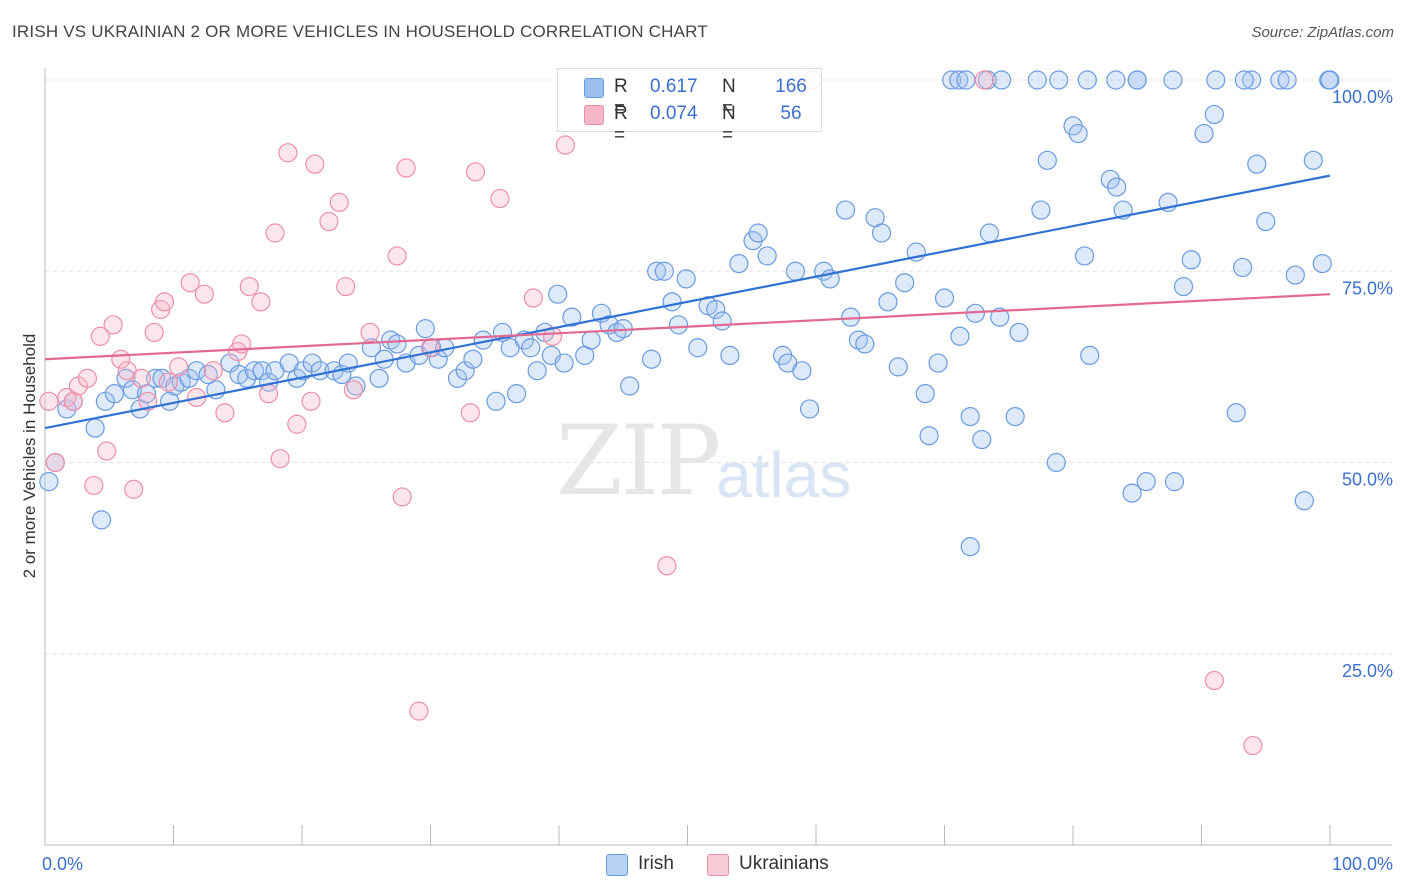 The width and height of the screenshot is (1406, 892). Describe the element at coordinates (1367, 480) in the screenshot. I see `y-tick-label: 50.0%` at that location.